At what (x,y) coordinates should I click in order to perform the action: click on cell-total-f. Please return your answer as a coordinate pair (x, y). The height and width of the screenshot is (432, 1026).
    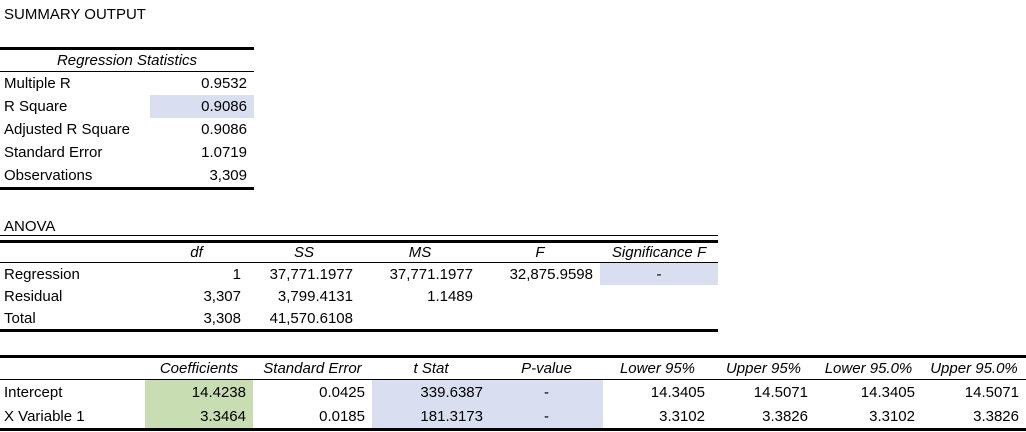
    Looking at the image, I should click on (540, 319).